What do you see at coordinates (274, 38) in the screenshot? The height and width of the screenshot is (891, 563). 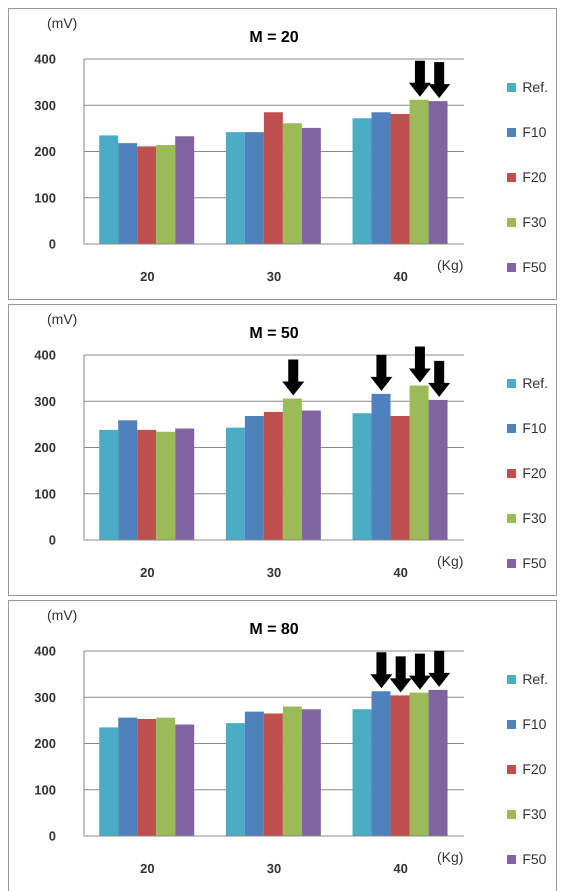 I see `chart-title: M = 20` at bounding box center [274, 38].